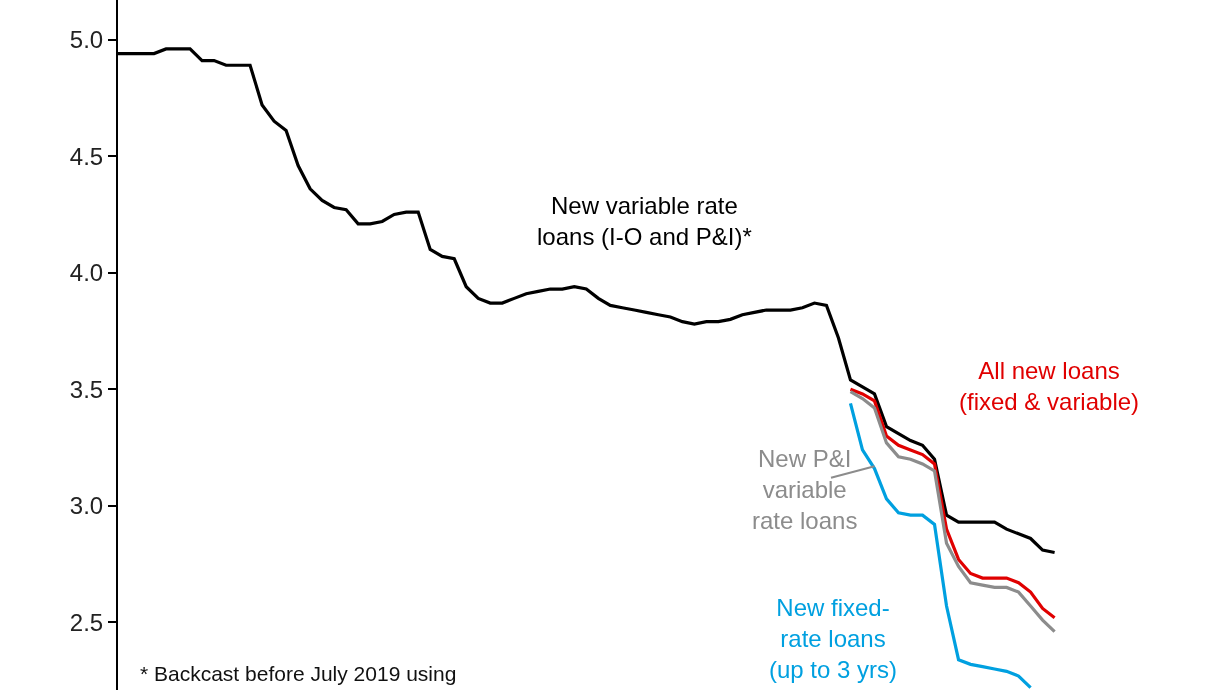 The height and width of the screenshot is (690, 1226). What do you see at coordinates (644, 221) in the screenshot?
I see `series-label: New variable rate loans (I-O and P&I)*` at bounding box center [644, 221].